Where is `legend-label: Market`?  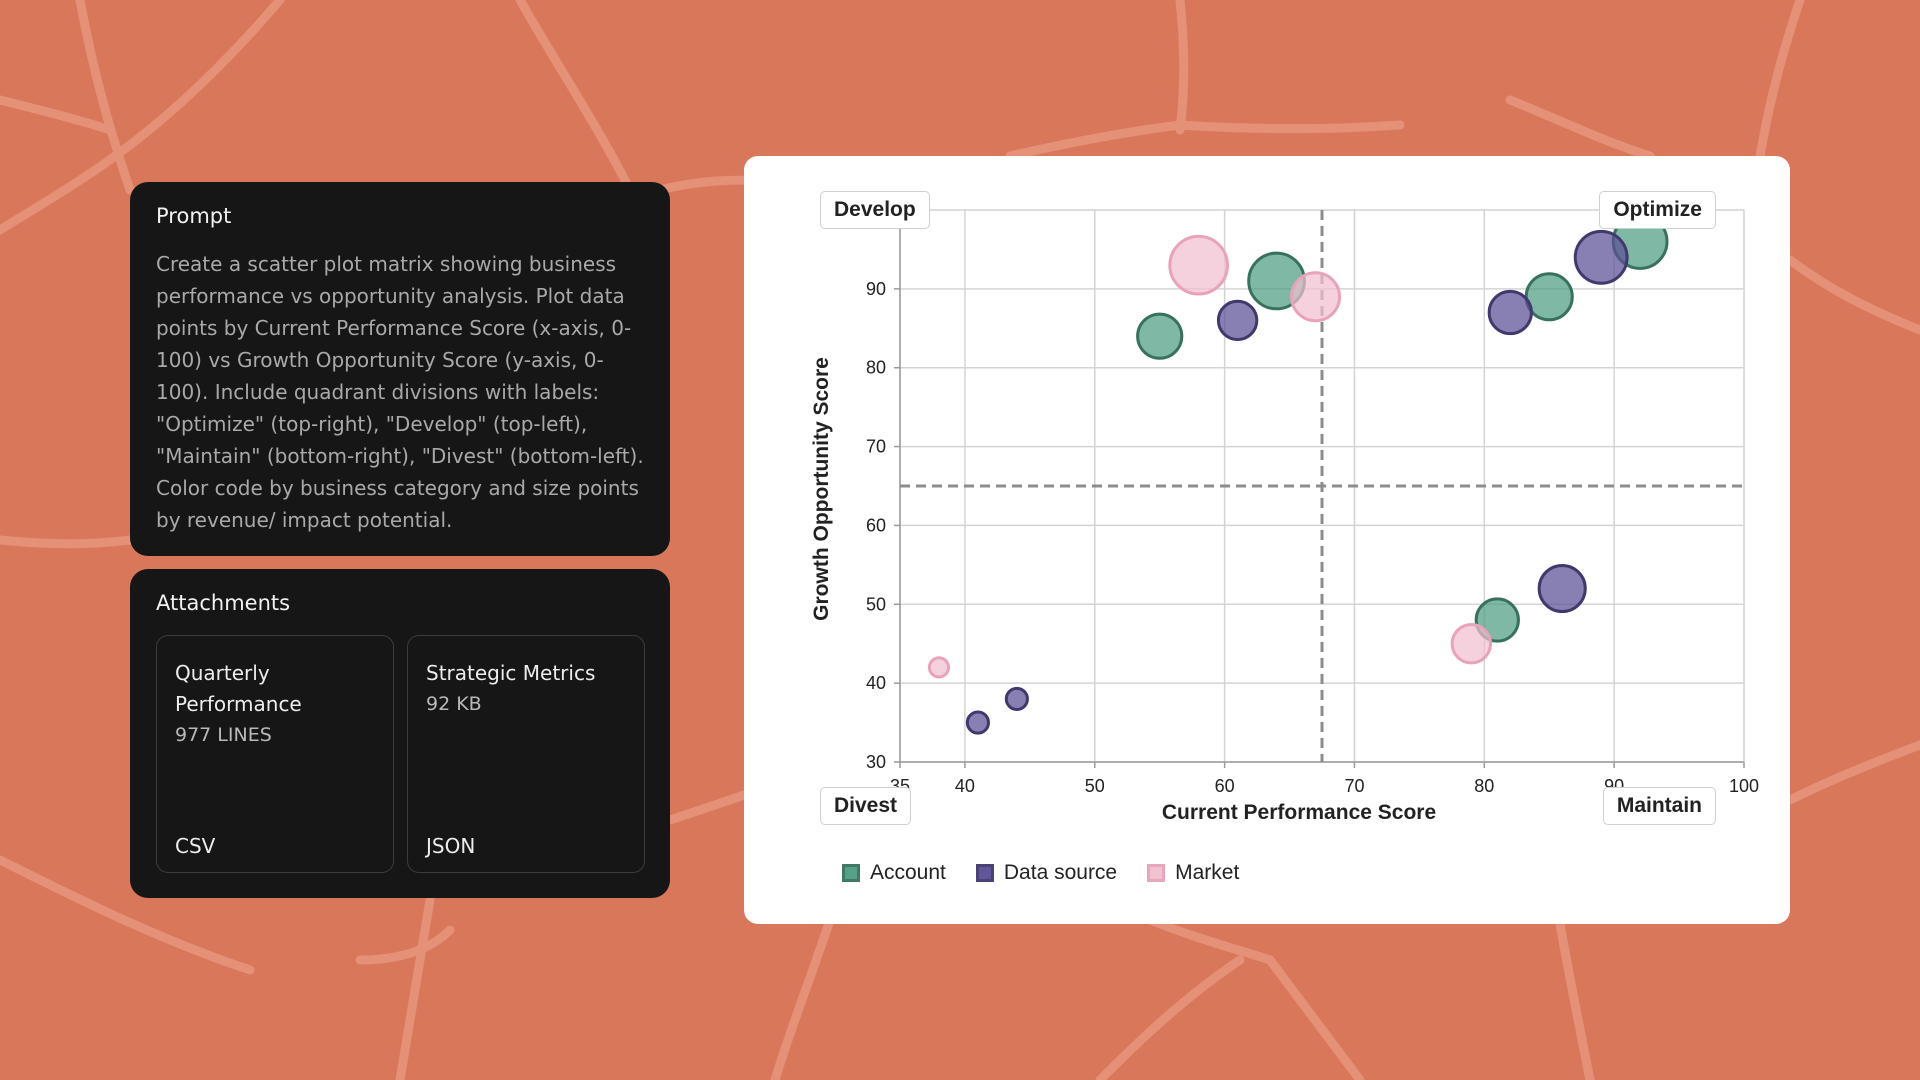 legend-label: Market is located at coordinates (1207, 872).